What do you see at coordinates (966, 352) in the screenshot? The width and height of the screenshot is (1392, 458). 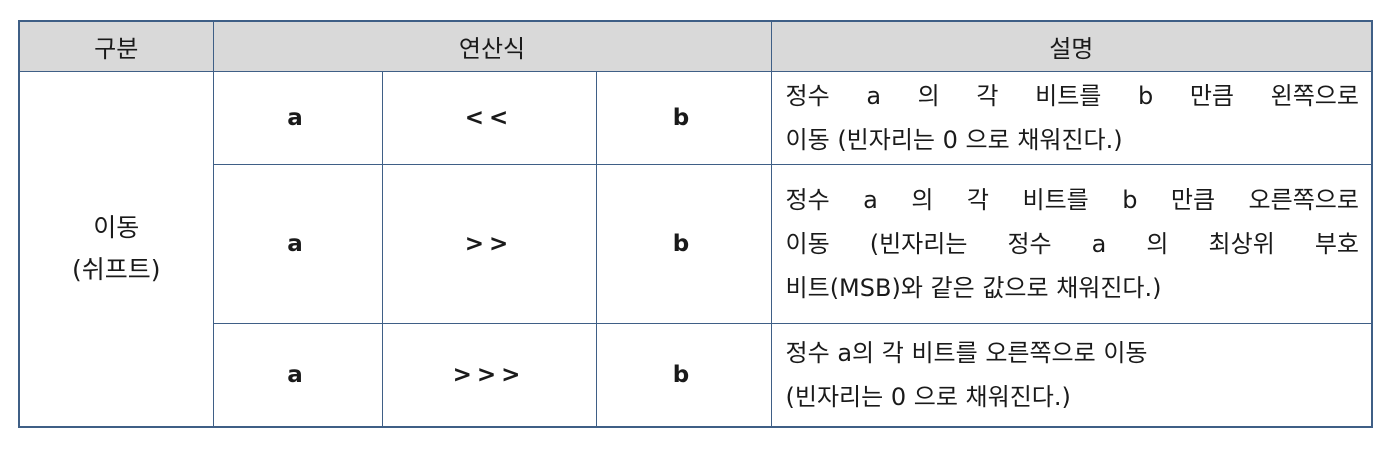 I see `description-line: 정수 a의 각 비트를 오른쪽으로 이동` at bounding box center [966, 352].